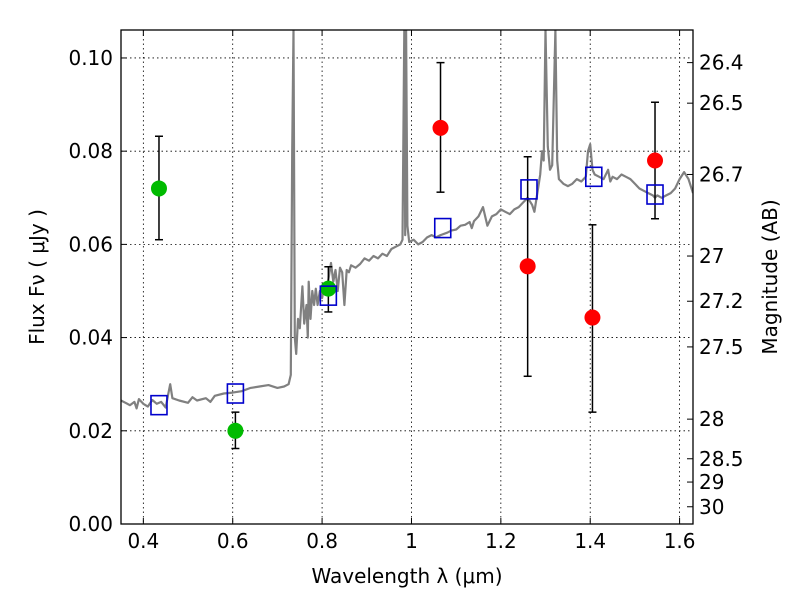 The image size is (800, 600). What do you see at coordinates (322, 541) in the screenshot?
I see `x-tick-label: 0.8` at bounding box center [322, 541].